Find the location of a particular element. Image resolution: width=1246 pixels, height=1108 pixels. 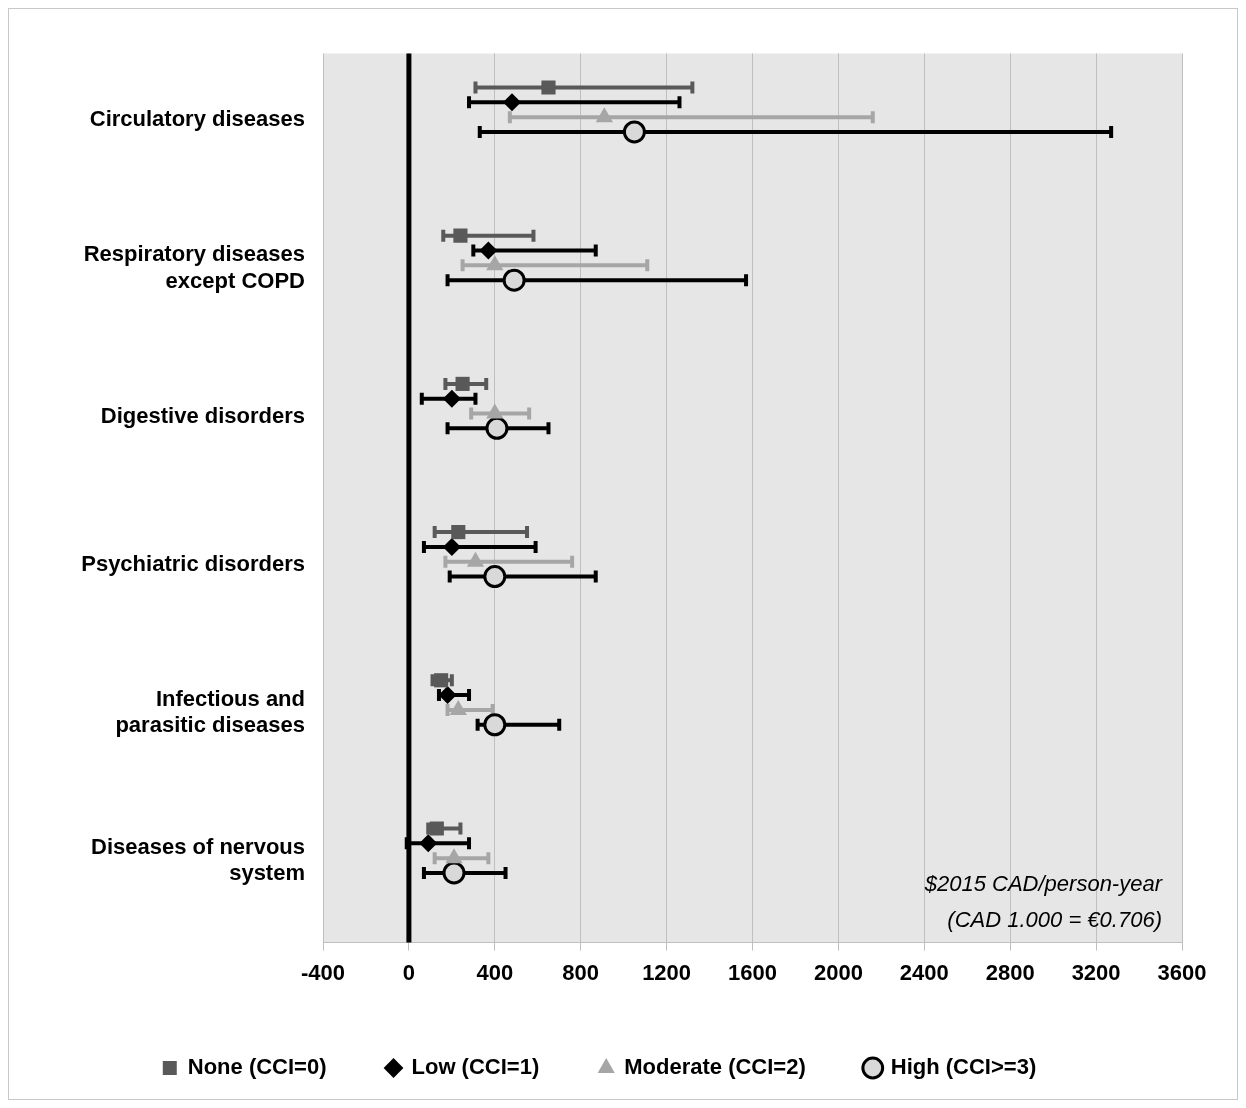

x-tick-label: 2400 is located at coordinates (924, 972).